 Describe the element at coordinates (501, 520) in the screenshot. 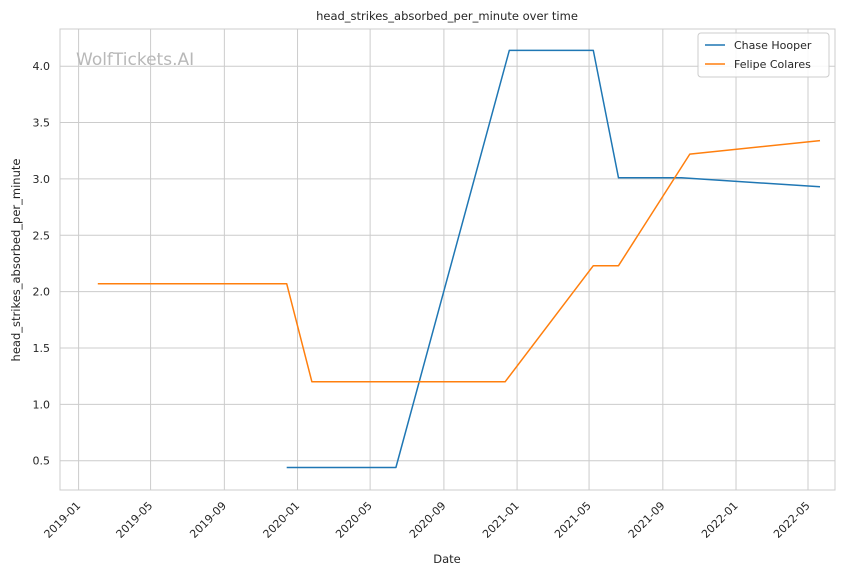

I see `x-tick-label: 2021-01` at that location.